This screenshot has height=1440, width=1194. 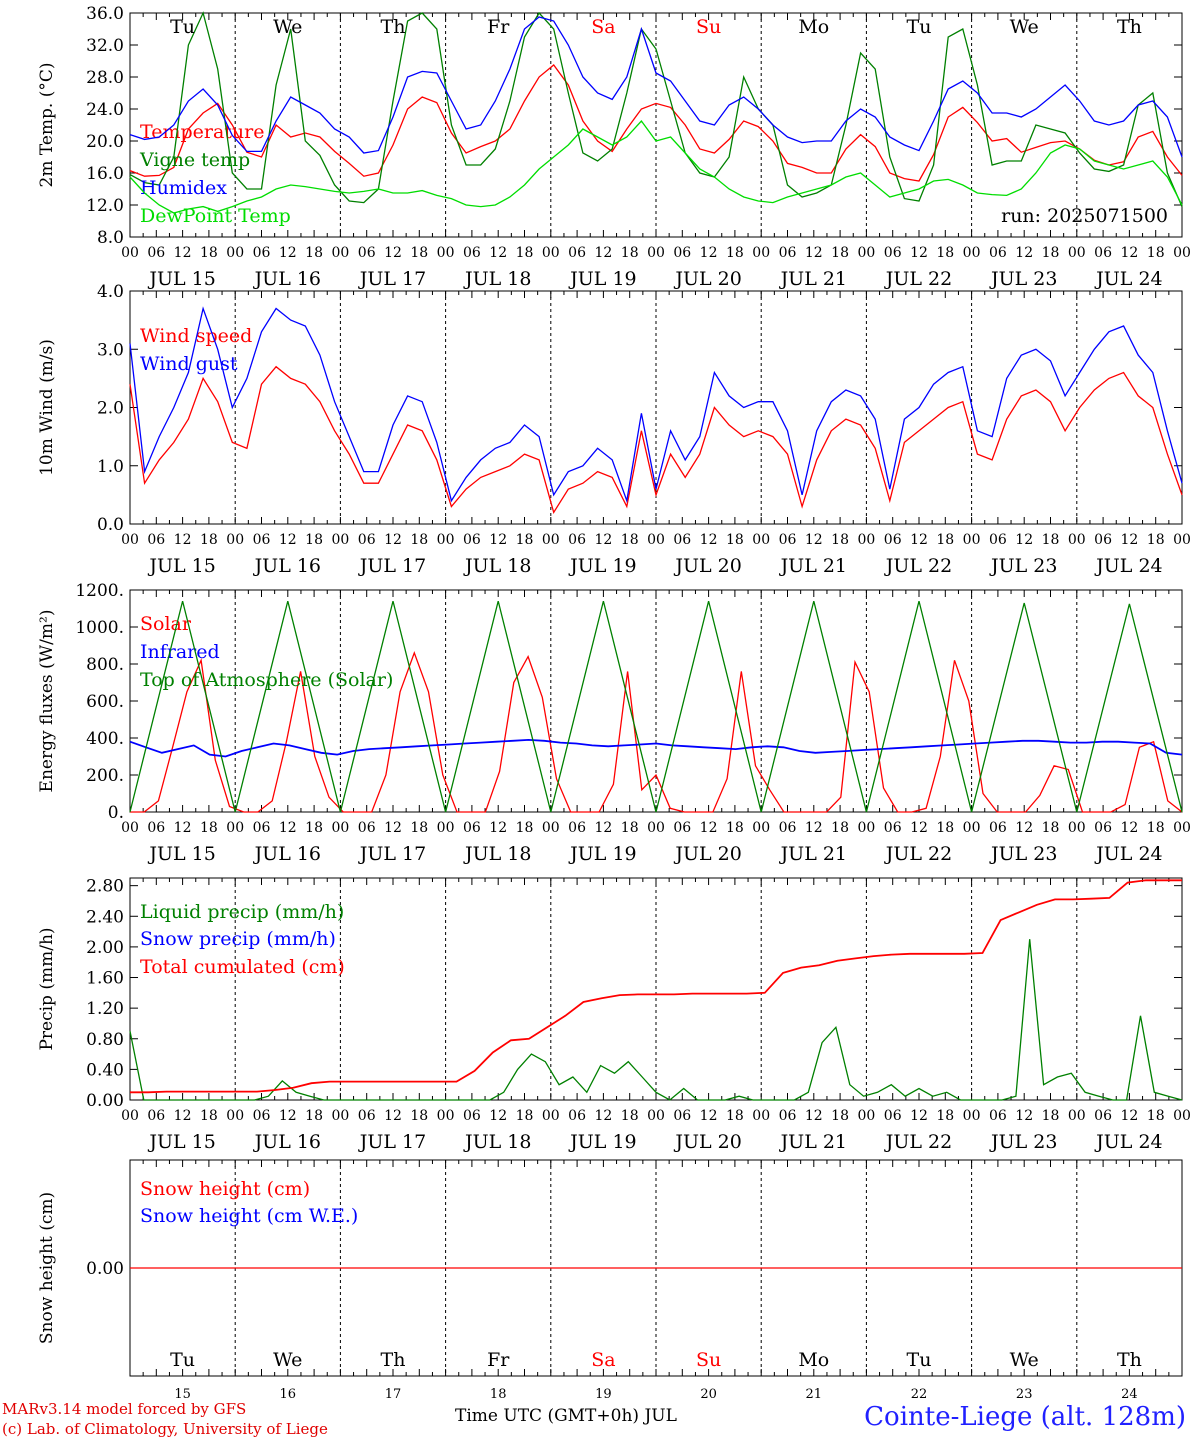 What do you see at coordinates (708, 1360) in the screenshot?
I see `weekday-label: Su` at bounding box center [708, 1360].